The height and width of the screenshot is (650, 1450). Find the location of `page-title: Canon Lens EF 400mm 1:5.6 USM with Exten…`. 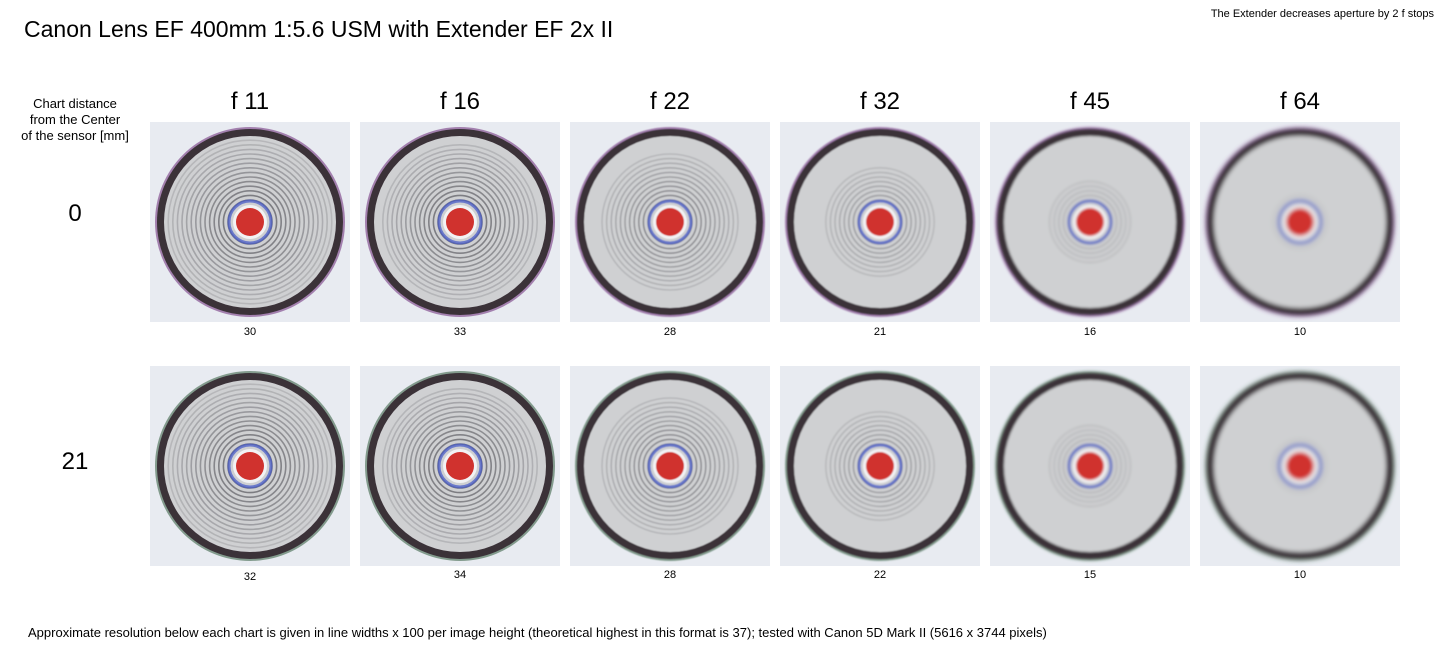

page-title: Canon Lens EF 400mm 1:5.6 USM with Exten… is located at coordinates (319, 29).